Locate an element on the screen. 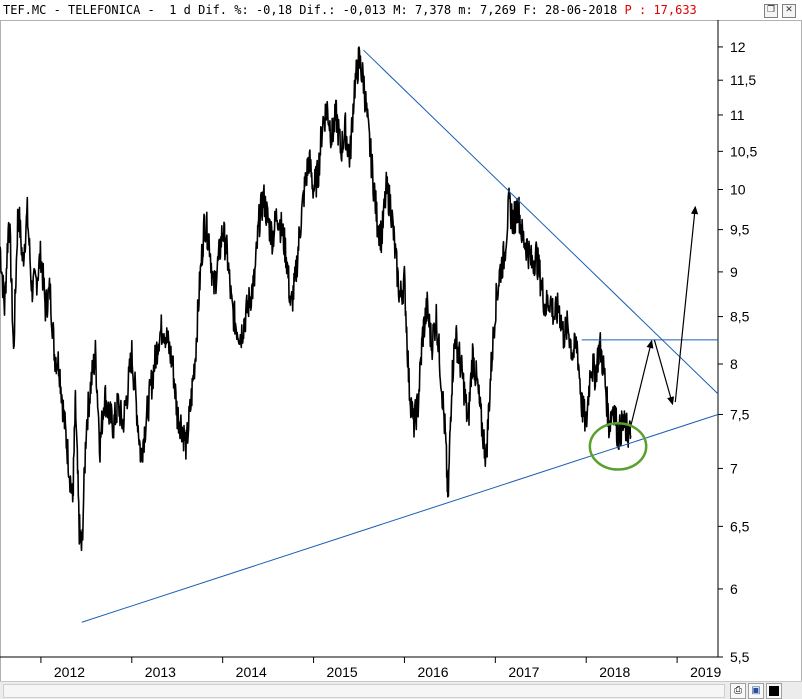 This screenshot has width=802, height=699. price-label: P : is located at coordinates (635, 10).